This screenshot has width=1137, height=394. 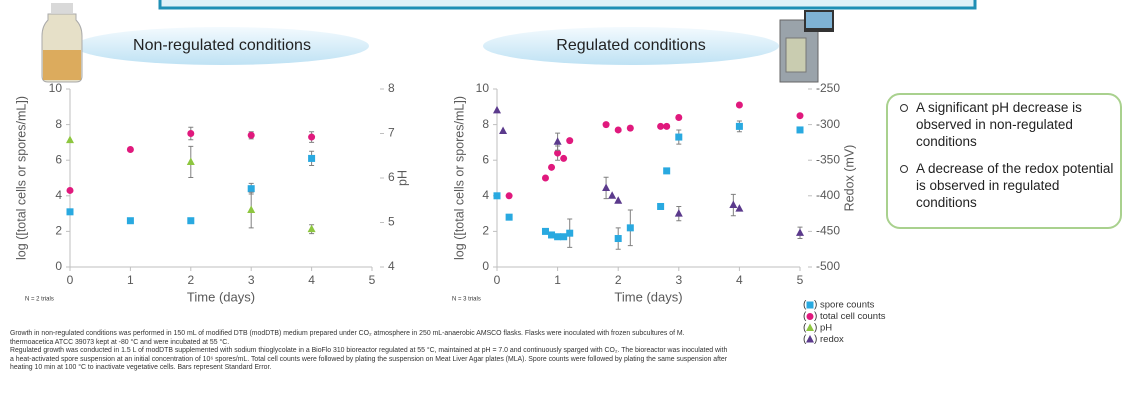 What do you see at coordinates (853, 316) in the screenshot?
I see `legend-label: total cell counts` at bounding box center [853, 316].